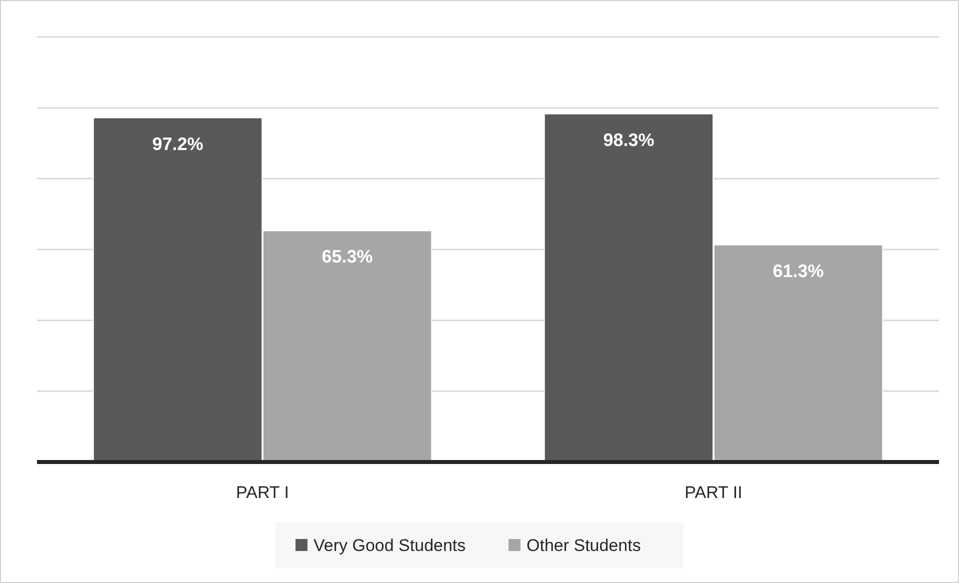  I want to click on data-label: 61.3%, so click(798, 270).